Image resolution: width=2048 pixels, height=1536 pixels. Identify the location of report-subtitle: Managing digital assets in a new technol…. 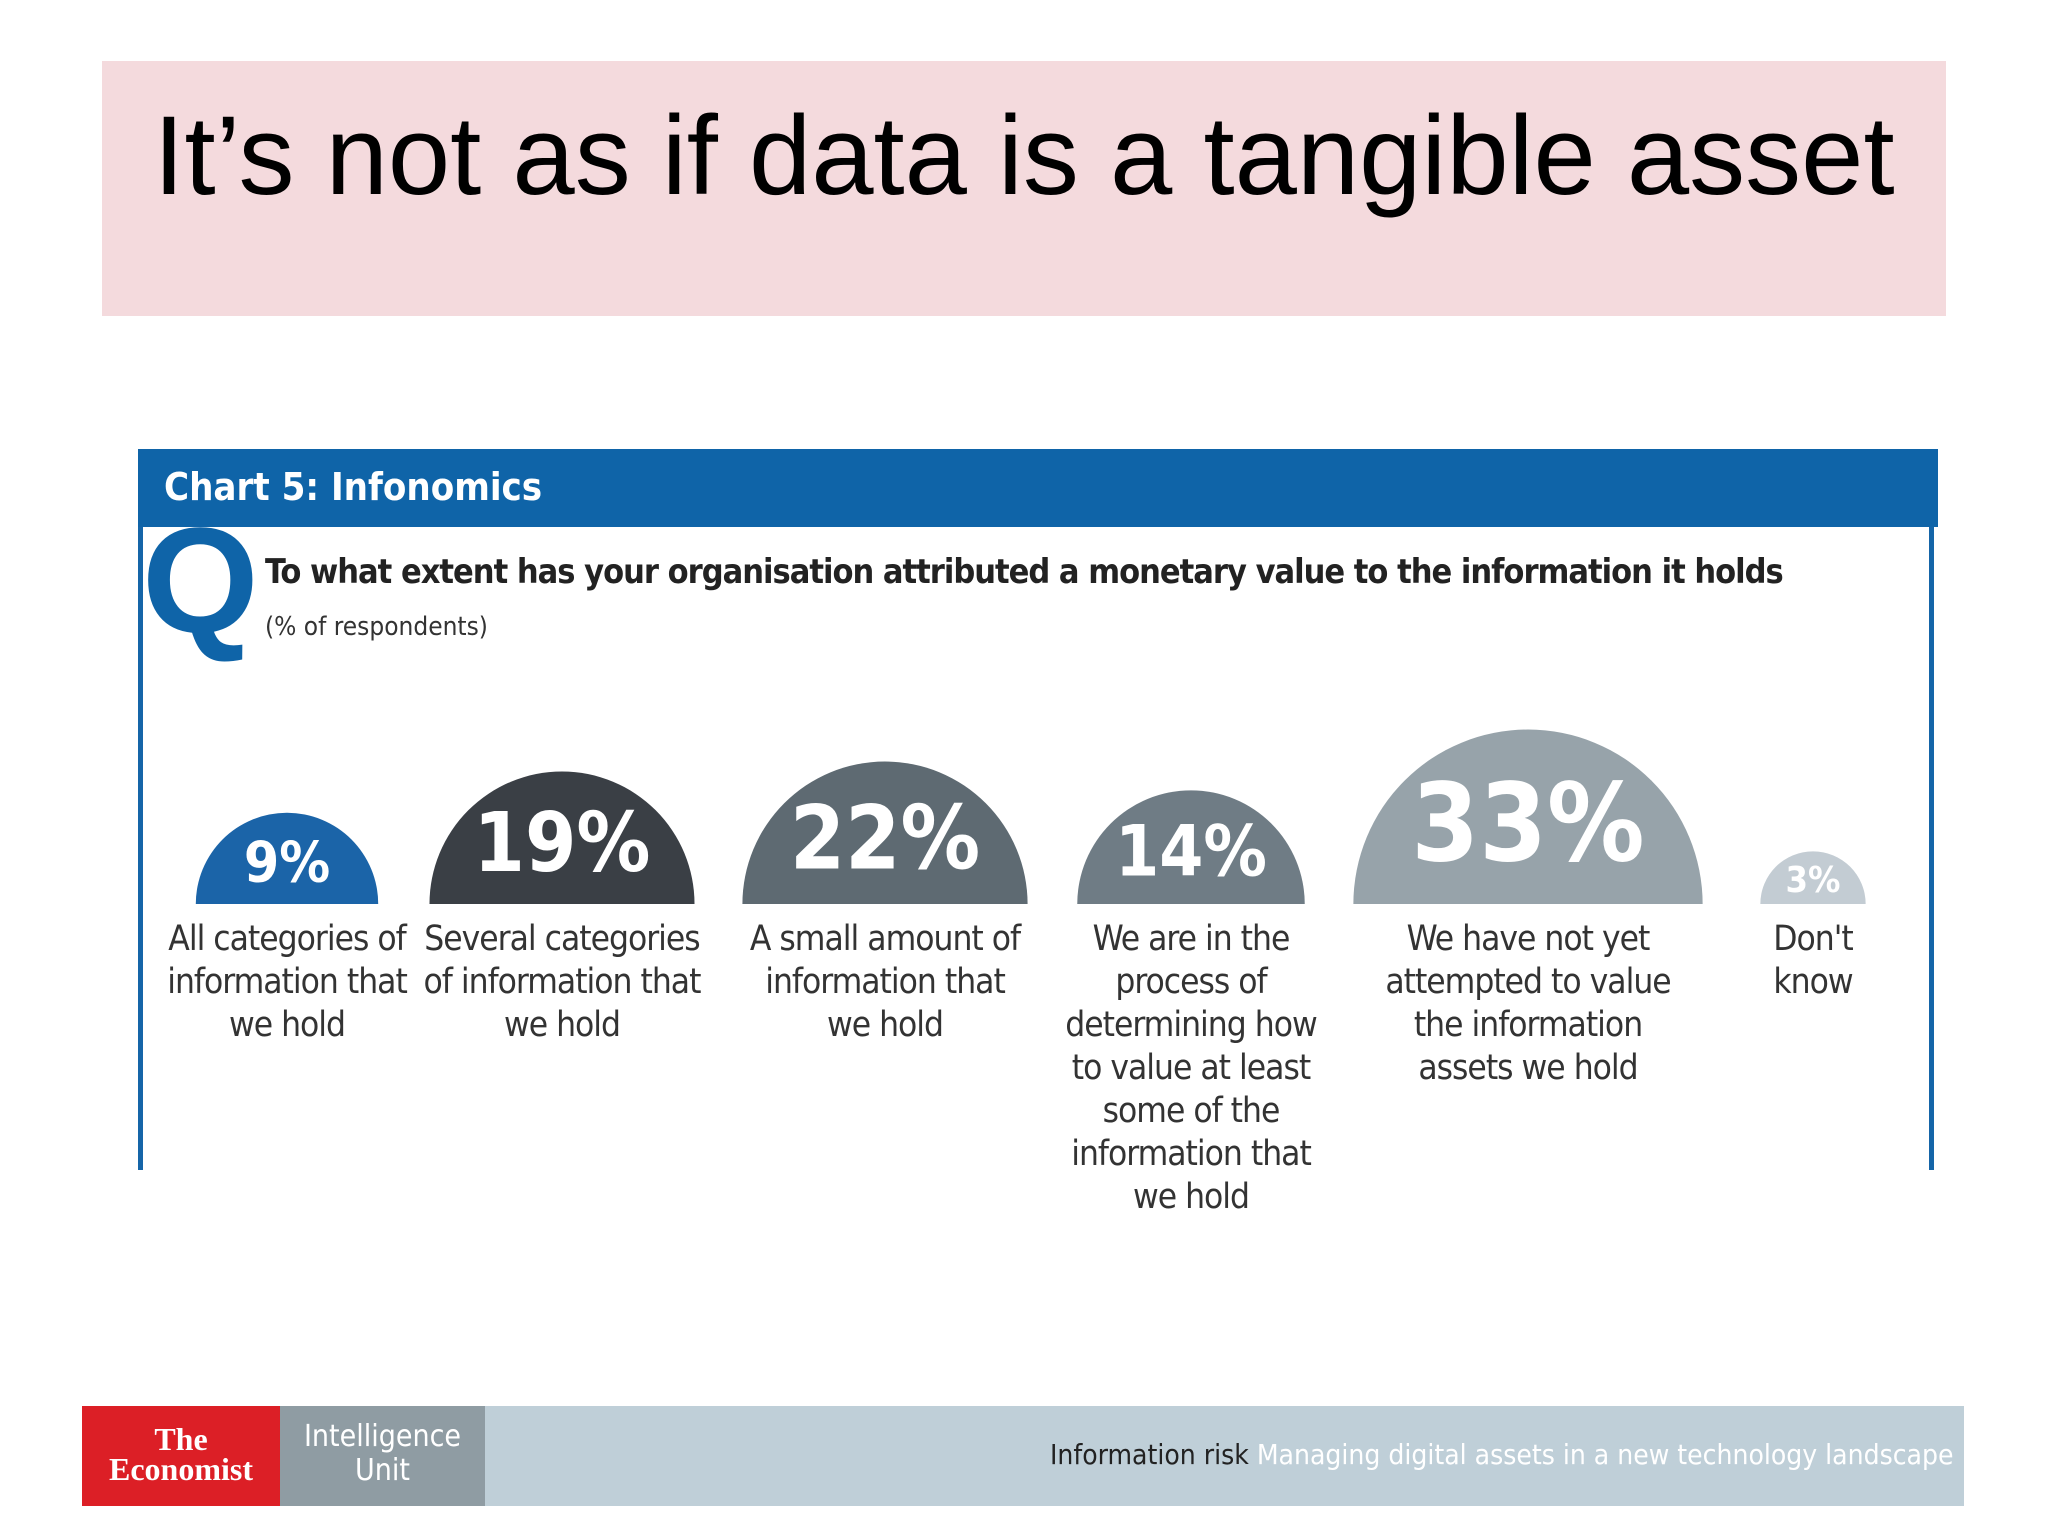
(1605, 1454).